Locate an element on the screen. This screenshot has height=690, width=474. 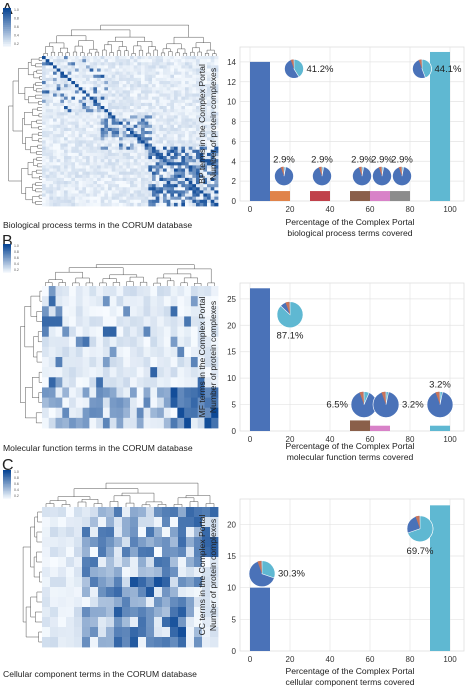
x-tick-label: 80 is located at coordinates (410, 659).